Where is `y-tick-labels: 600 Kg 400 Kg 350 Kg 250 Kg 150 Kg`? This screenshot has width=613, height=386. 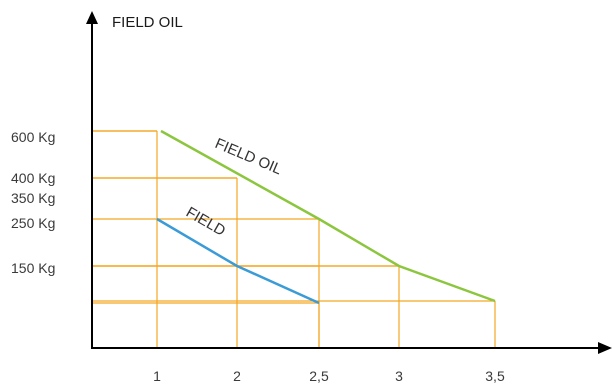 y-tick-labels: 600 Kg 400 Kg 350 Kg 250 Kg 150 Kg is located at coordinates (33, 202).